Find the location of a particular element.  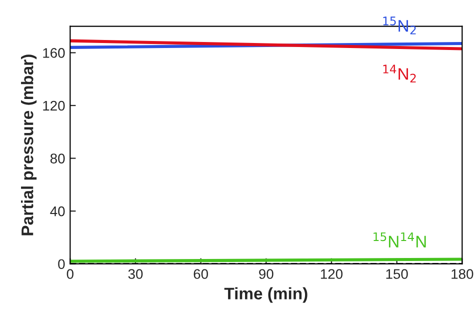

series-label: $^{15}$N$^{14}$N is located at coordinates (400, 240).